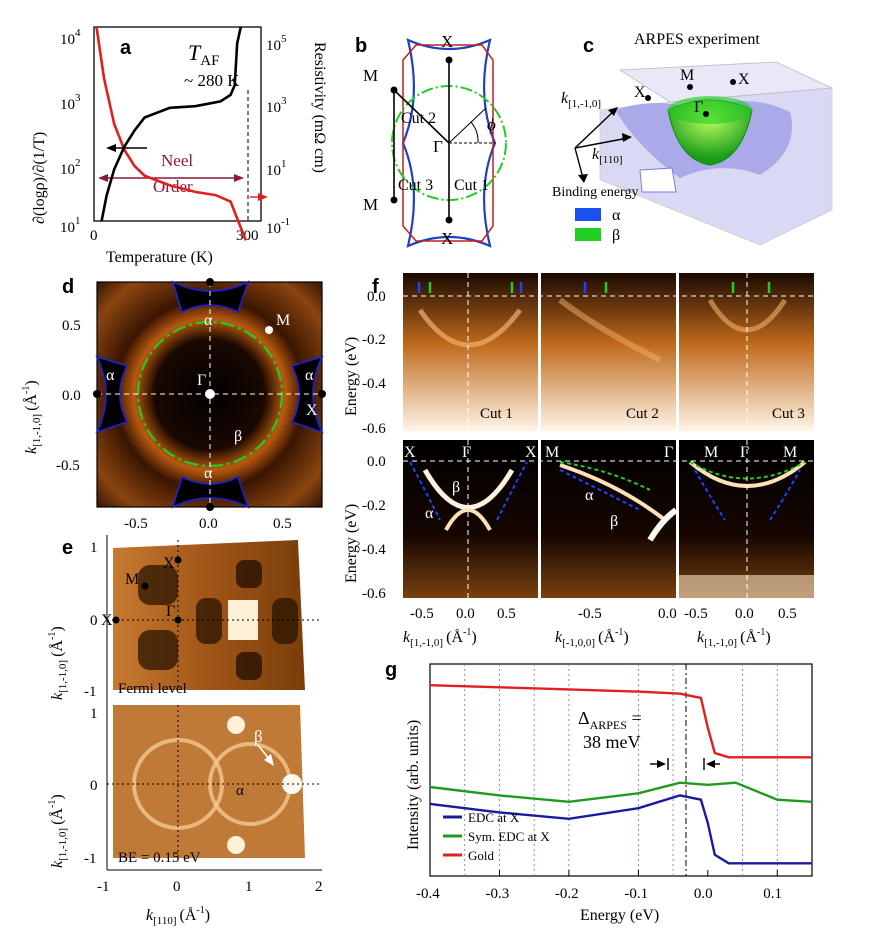 The height and width of the screenshot is (938, 872). What do you see at coordinates (375, 287) in the screenshot?
I see `panel-f-letter: f` at bounding box center [375, 287].